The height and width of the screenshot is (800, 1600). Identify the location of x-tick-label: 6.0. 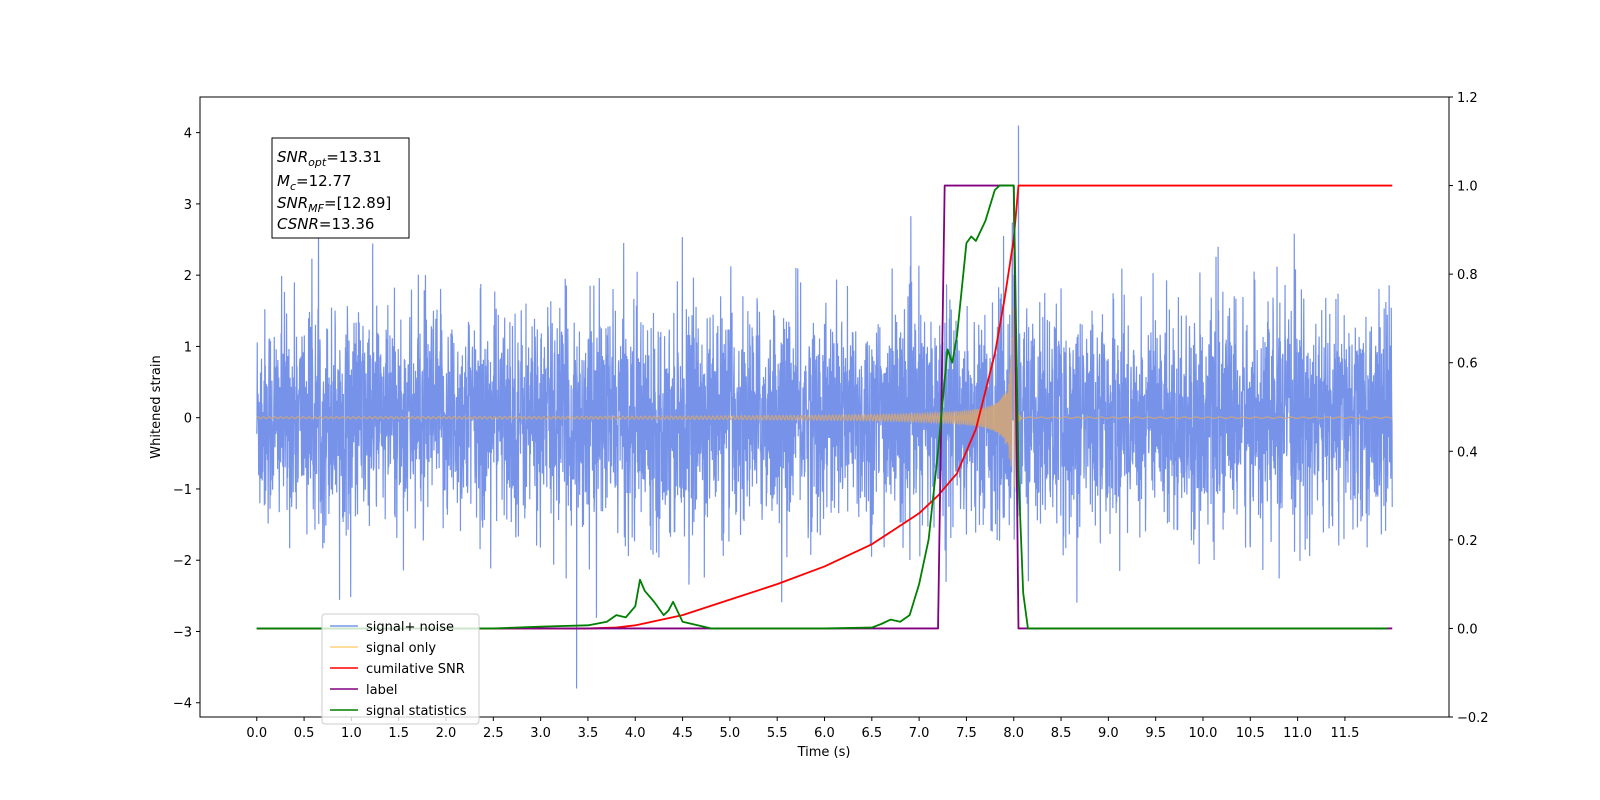
(824, 733).